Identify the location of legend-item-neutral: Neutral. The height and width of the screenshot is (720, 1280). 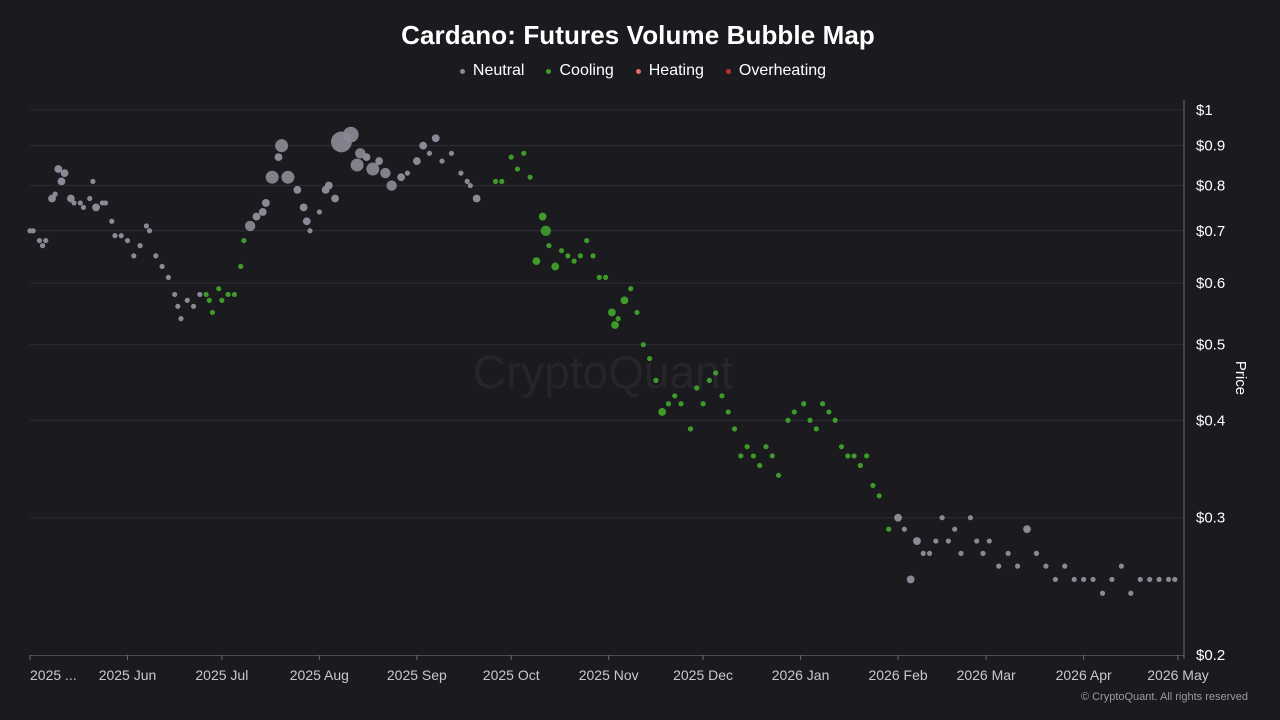
(491, 71).